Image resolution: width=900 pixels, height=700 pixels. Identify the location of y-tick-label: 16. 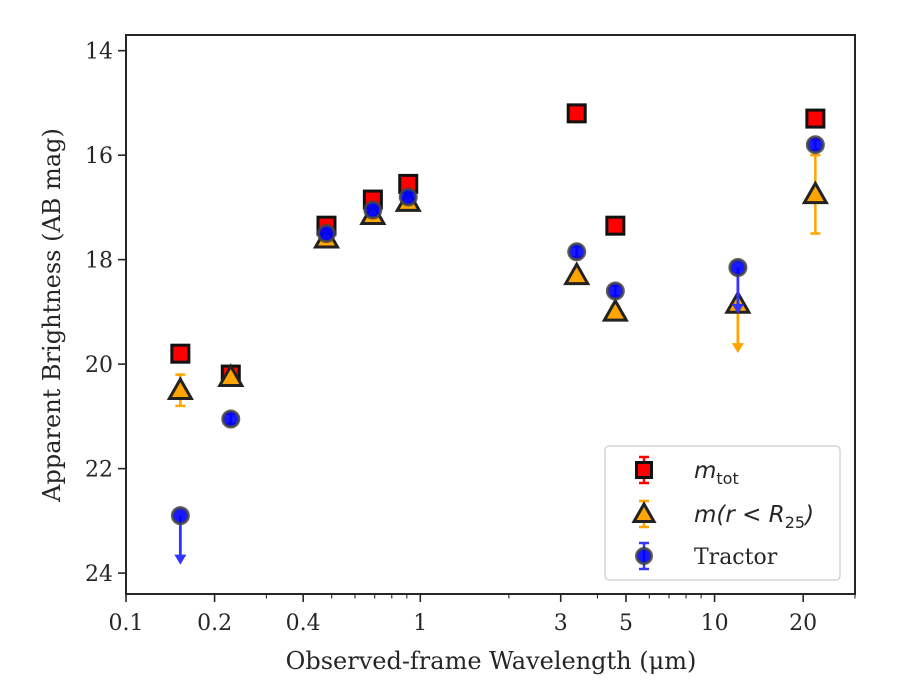
(99, 156).